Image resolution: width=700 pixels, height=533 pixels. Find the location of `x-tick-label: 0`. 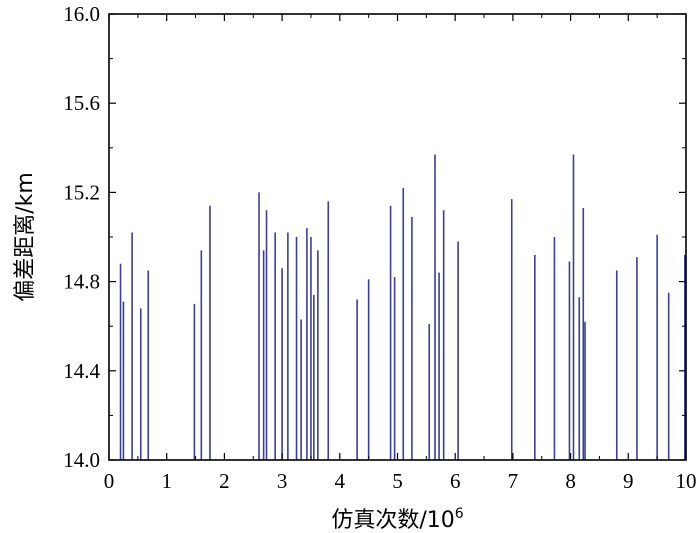

x-tick-label: 0 is located at coordinates (109, 481).